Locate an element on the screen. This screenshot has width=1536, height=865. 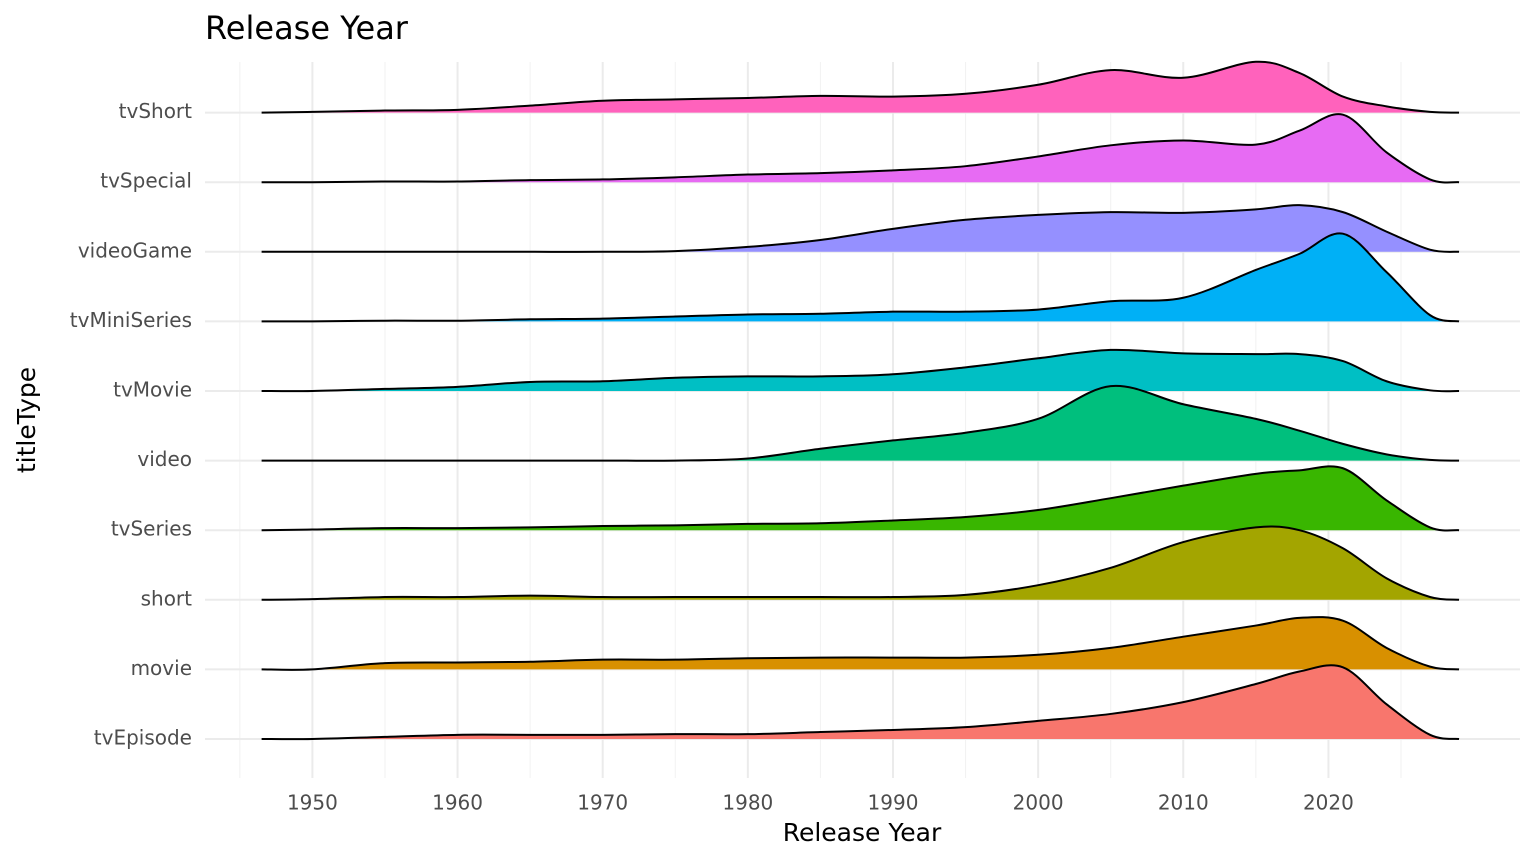
y-axis-title: titleType is located at coordinates (26, 420).